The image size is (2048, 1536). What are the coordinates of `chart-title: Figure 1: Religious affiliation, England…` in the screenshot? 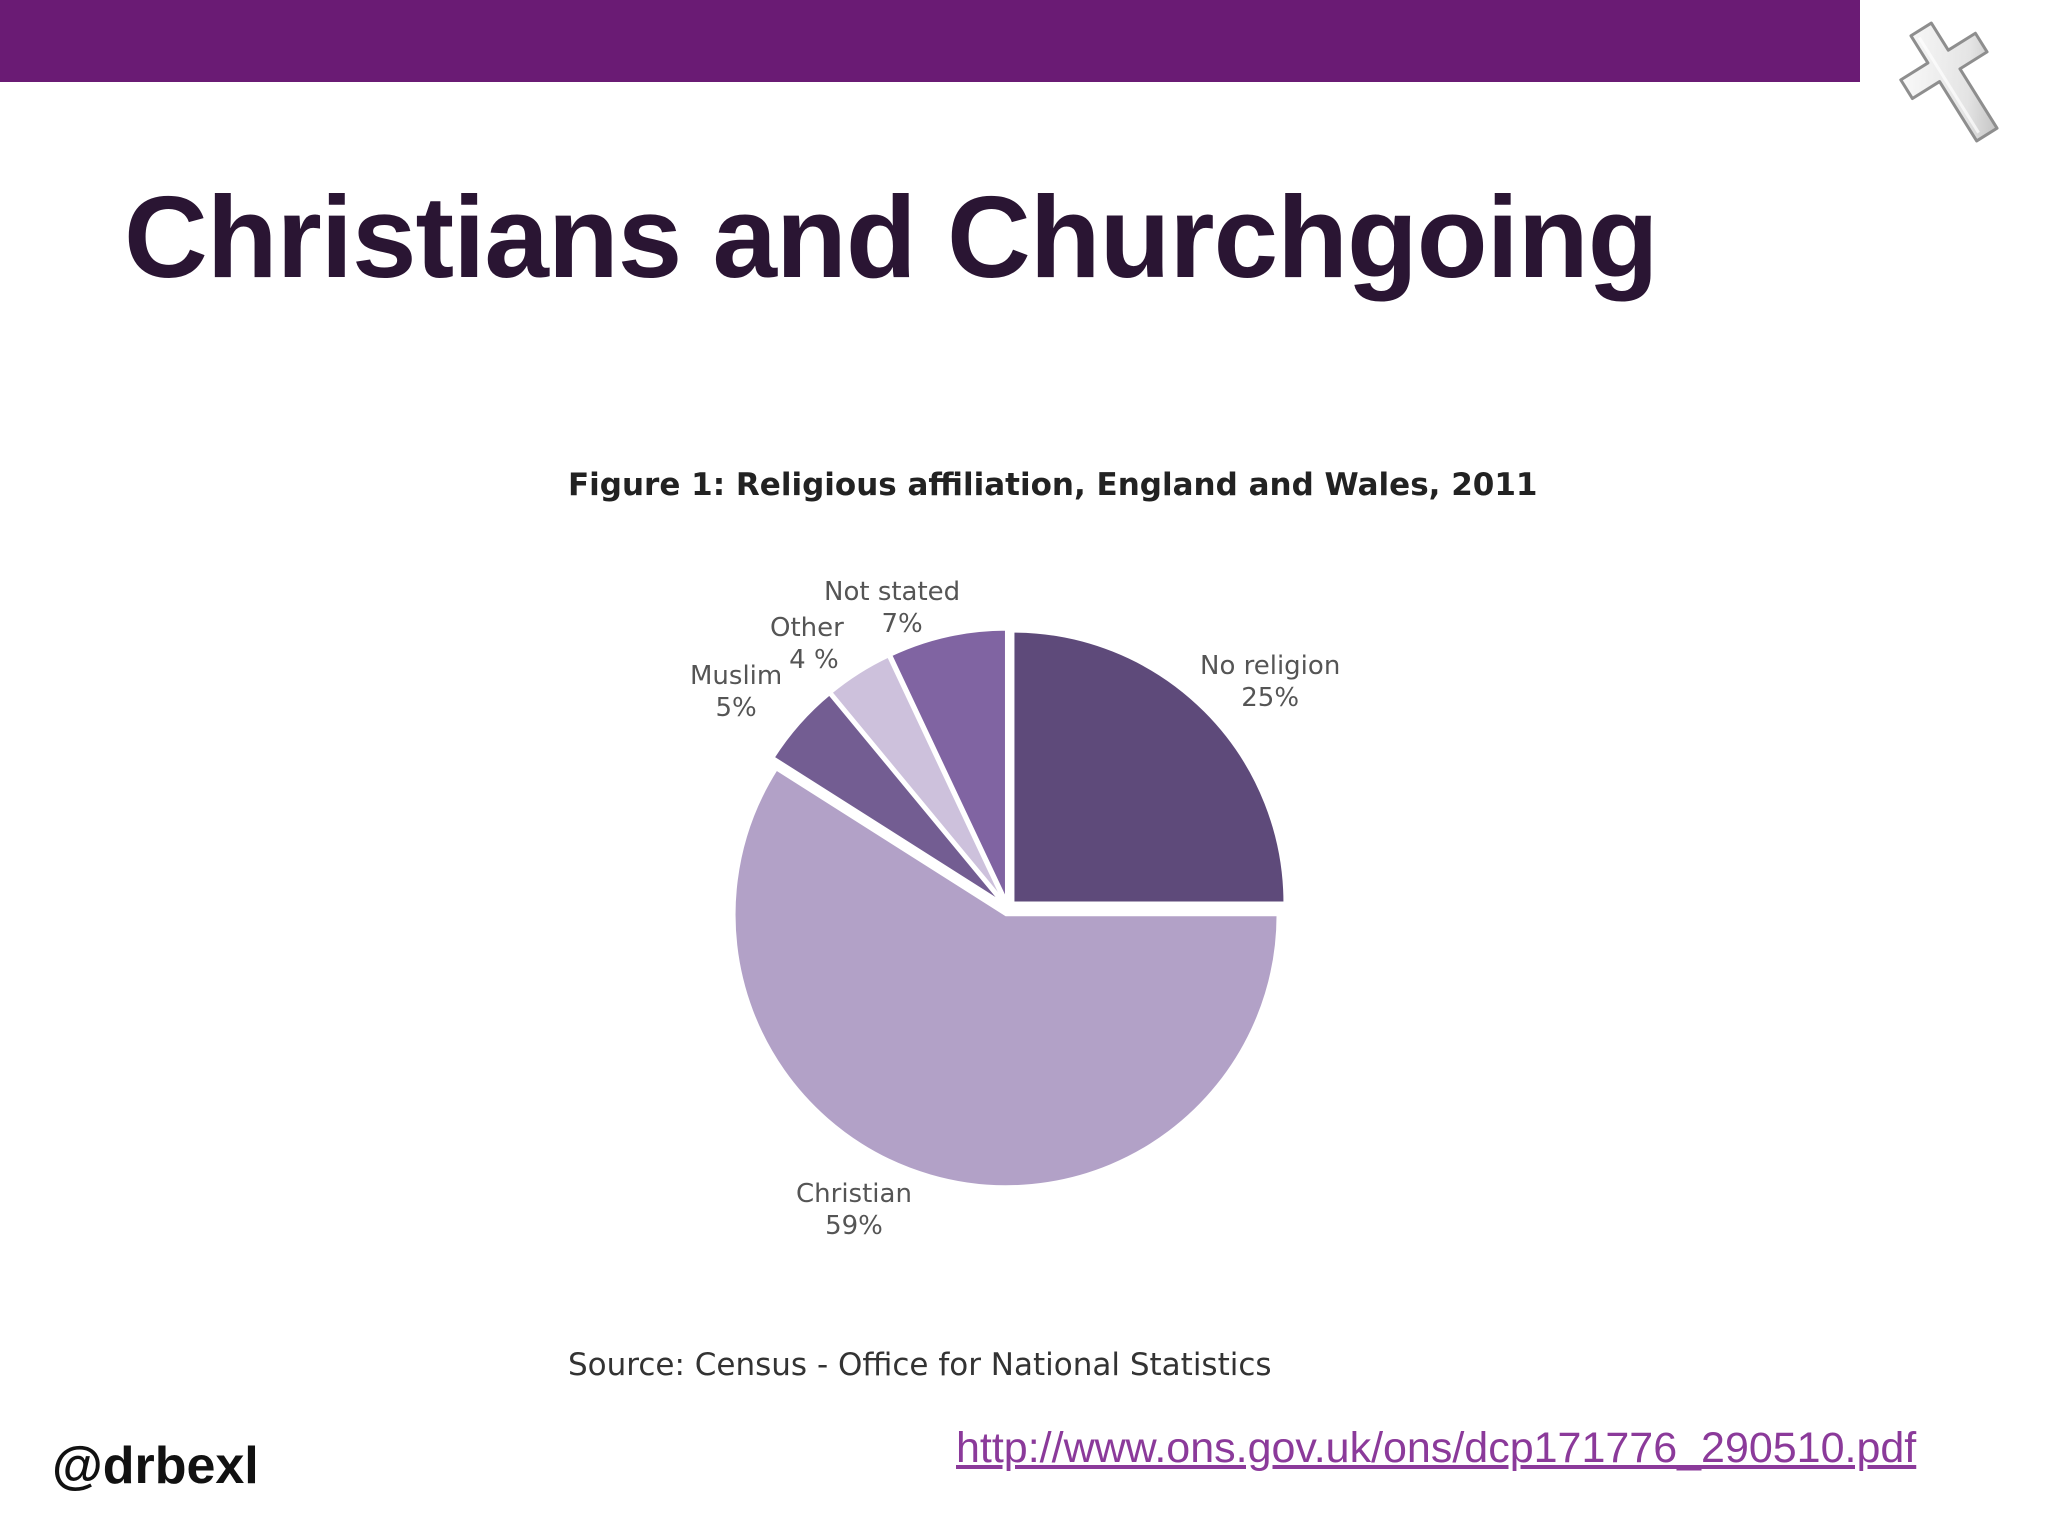 It's located at (1053, 485).